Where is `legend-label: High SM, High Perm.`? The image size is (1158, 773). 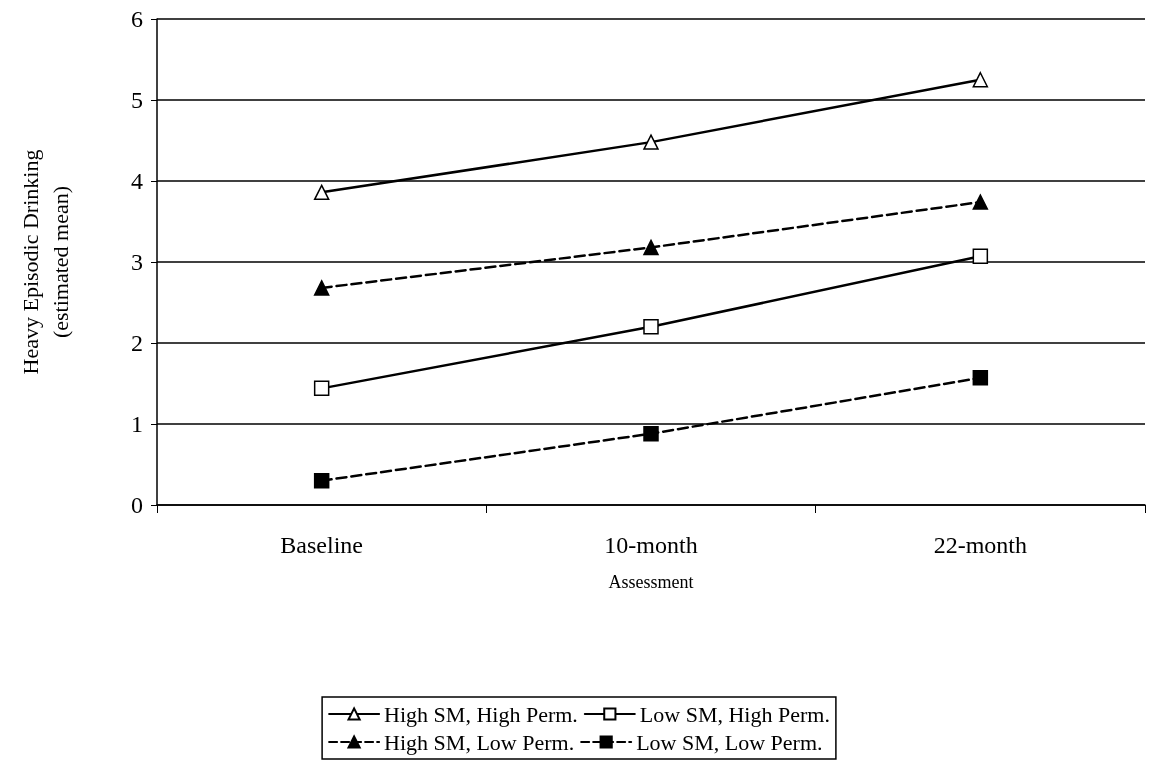 legend-label: High SM, High Perm. is located at coordinates (481, 714).